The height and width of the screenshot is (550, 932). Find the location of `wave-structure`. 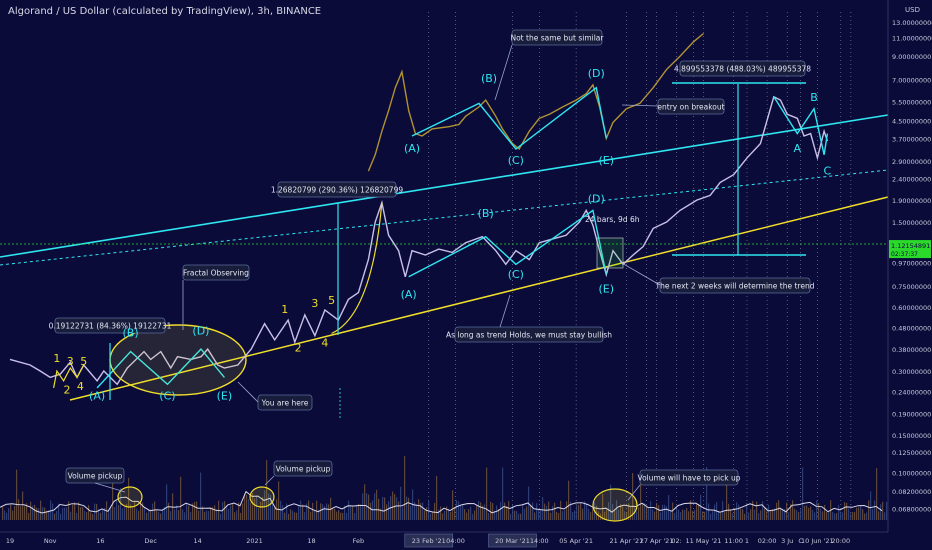

wave-structure is located at coordinates (160, 368).